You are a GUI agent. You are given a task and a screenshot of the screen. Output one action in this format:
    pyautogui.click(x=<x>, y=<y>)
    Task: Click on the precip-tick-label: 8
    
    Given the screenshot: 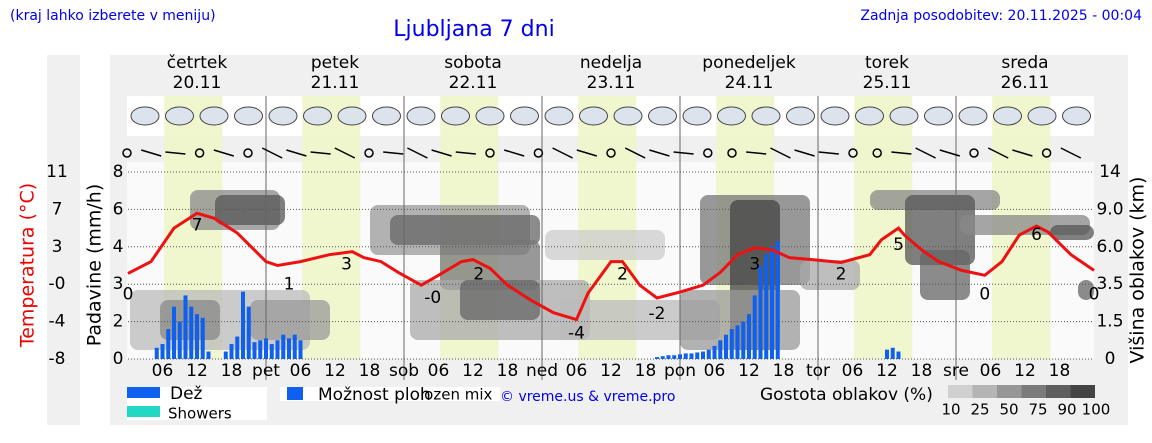 What is the action you would take?
    pyautogui.click(x=118, y=172)
    